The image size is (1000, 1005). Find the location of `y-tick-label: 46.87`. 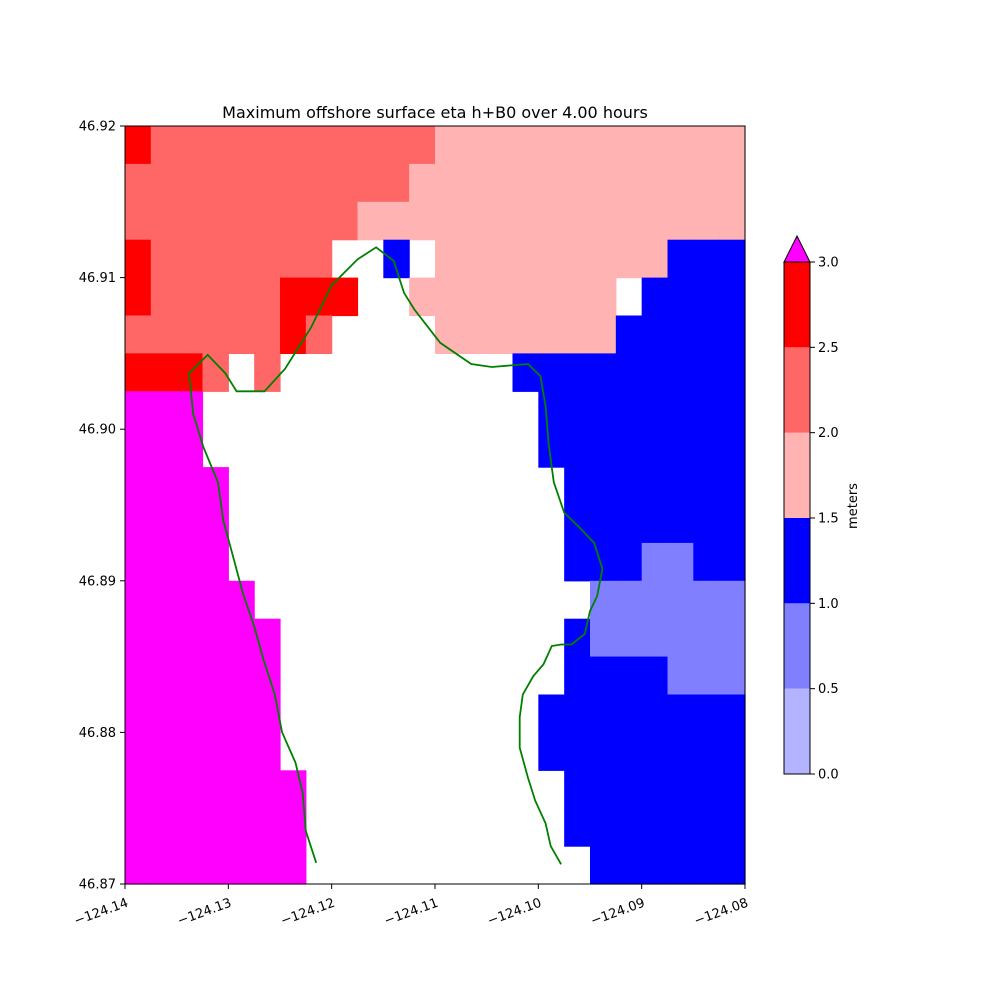

y-tick-label: 46.87 is located at coordinates (97, 885).